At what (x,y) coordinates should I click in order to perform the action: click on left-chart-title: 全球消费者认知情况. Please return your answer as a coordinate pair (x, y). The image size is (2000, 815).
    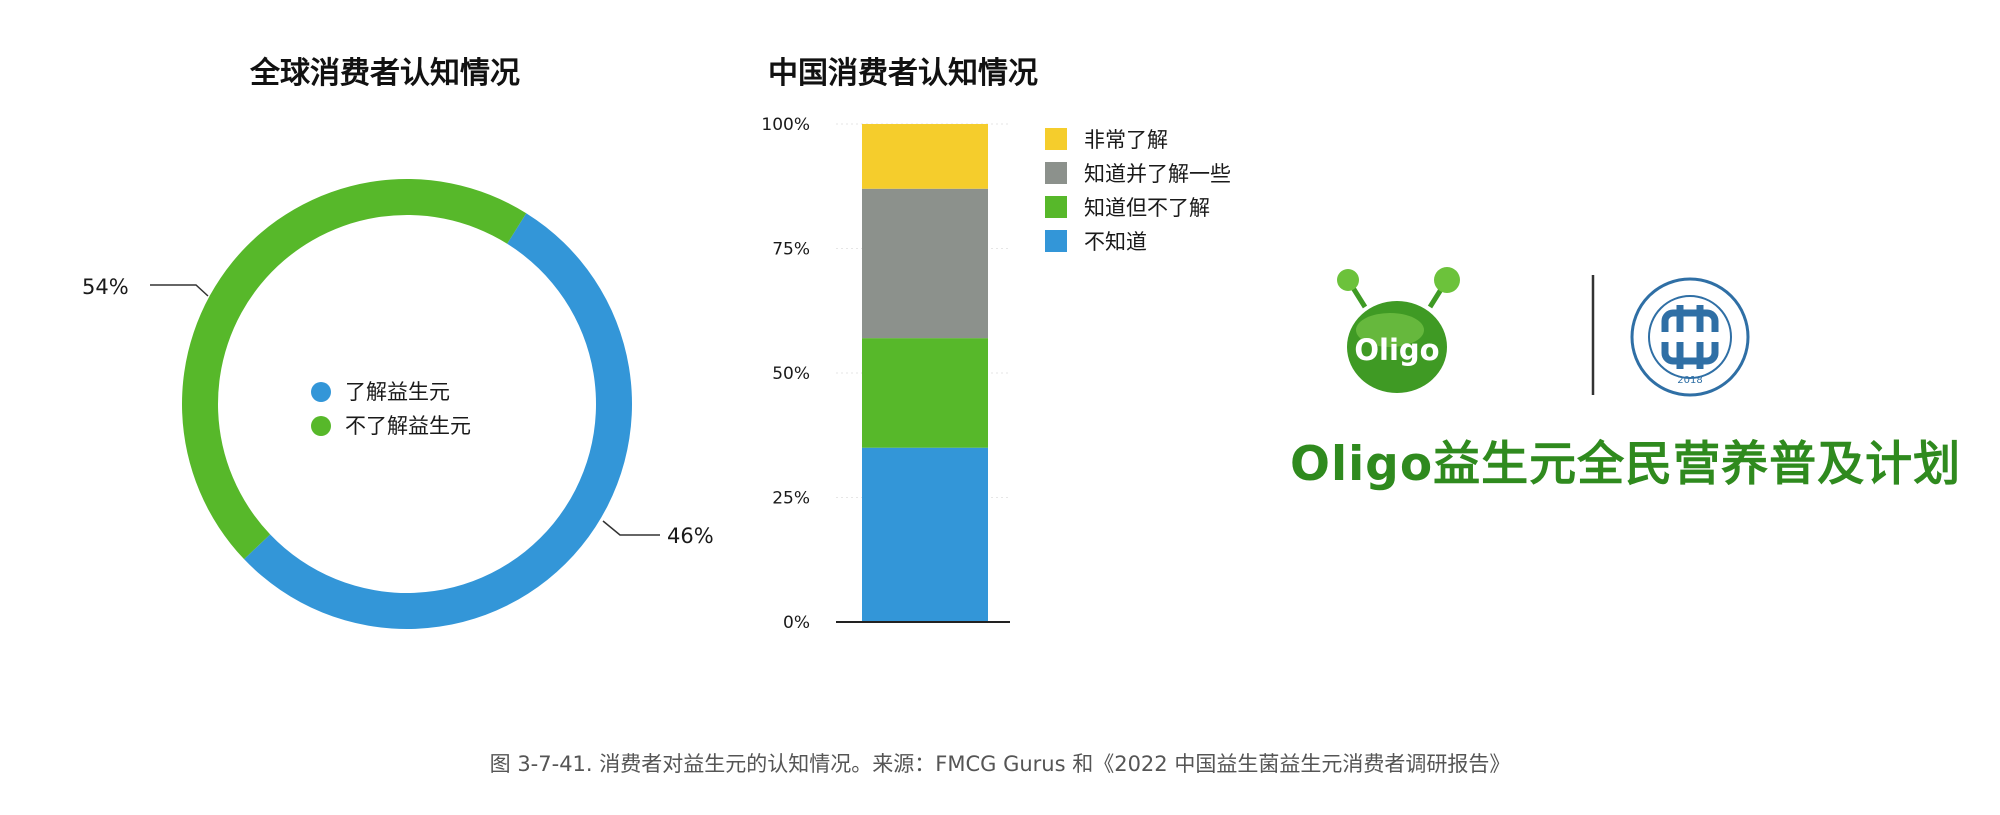
    Looking at the image, I should click on (385, 73).